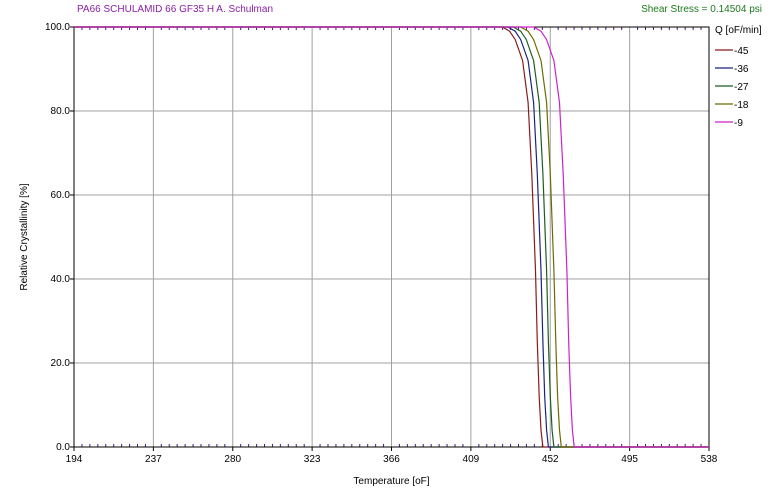  Describe the element at coordinates (63, 447) in the screenshot. I see `y-tick-label: 0.0` at that location.